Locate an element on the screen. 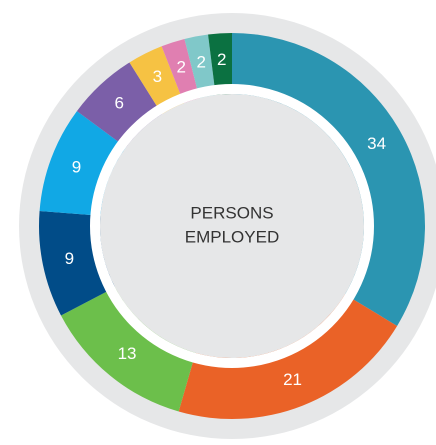  data-label: 3 is located at coordinates (157, 76).